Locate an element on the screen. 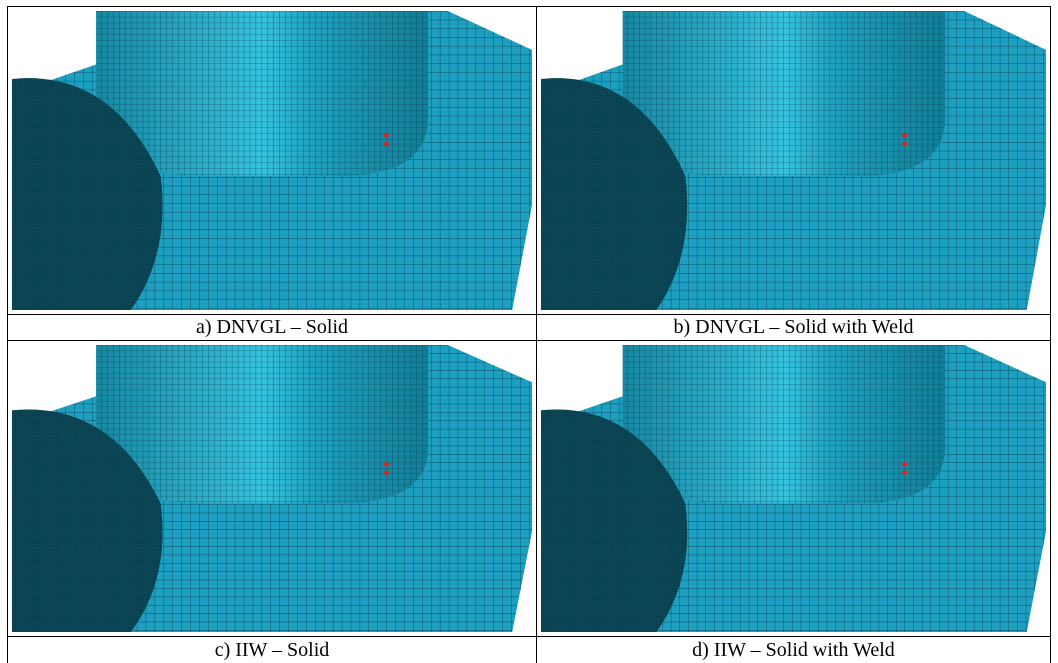 The width and height of the screenshot is (1058, 663). caption: b) DNVGL – Solid with Weld is located at coordinates (793, 327).